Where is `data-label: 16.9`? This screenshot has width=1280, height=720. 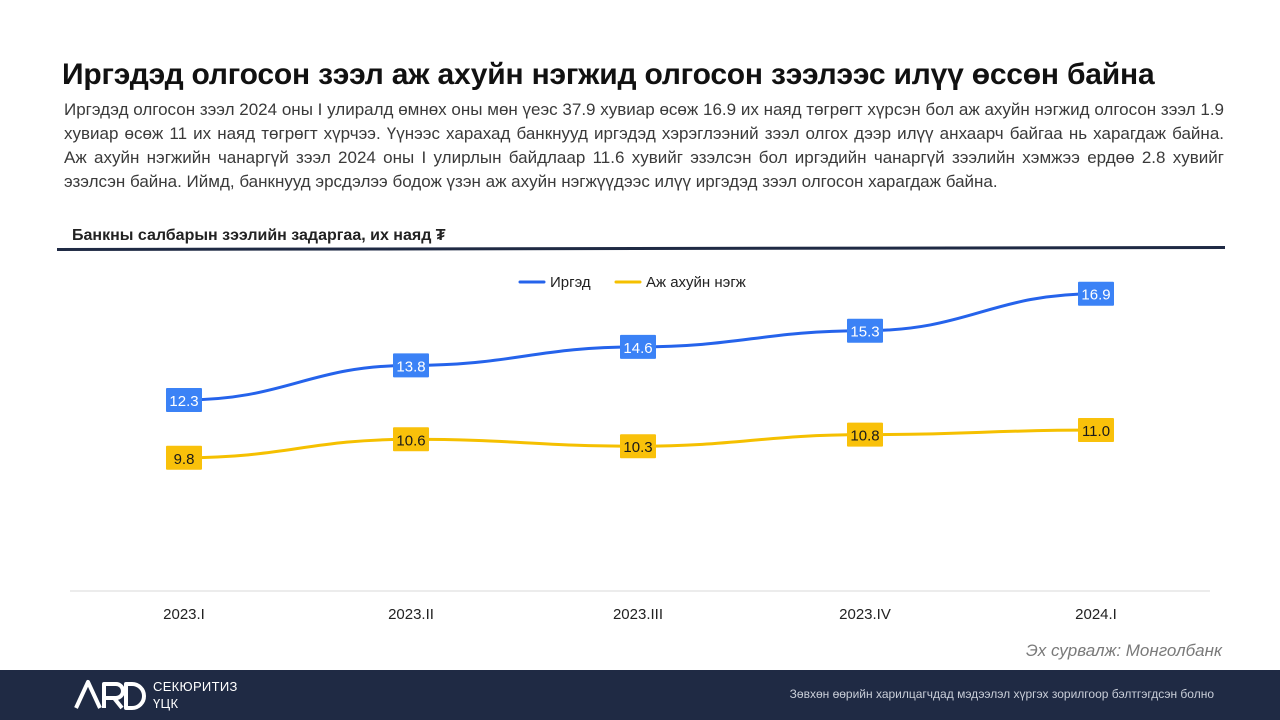
data-label: 16.9 is located at coordinates (1095, 295).